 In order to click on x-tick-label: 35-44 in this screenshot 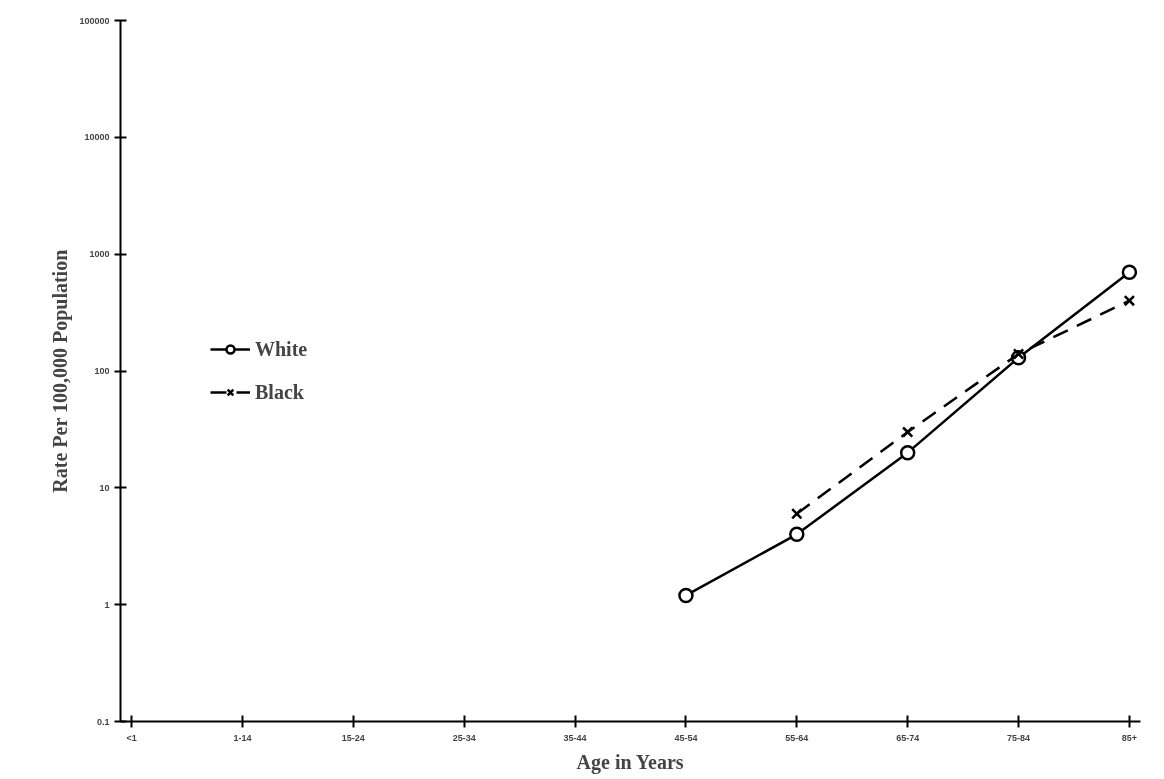, I will do `click(575, 737)`.